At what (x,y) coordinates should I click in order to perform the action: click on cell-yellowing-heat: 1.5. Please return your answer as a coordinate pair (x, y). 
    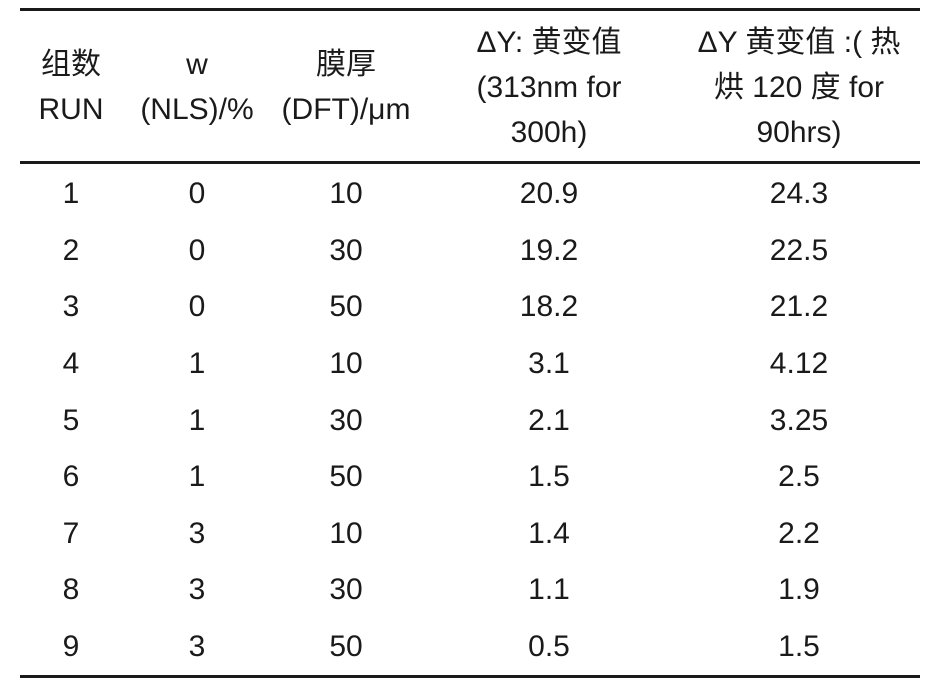
    Looking at the image, I should click on (799, 647).